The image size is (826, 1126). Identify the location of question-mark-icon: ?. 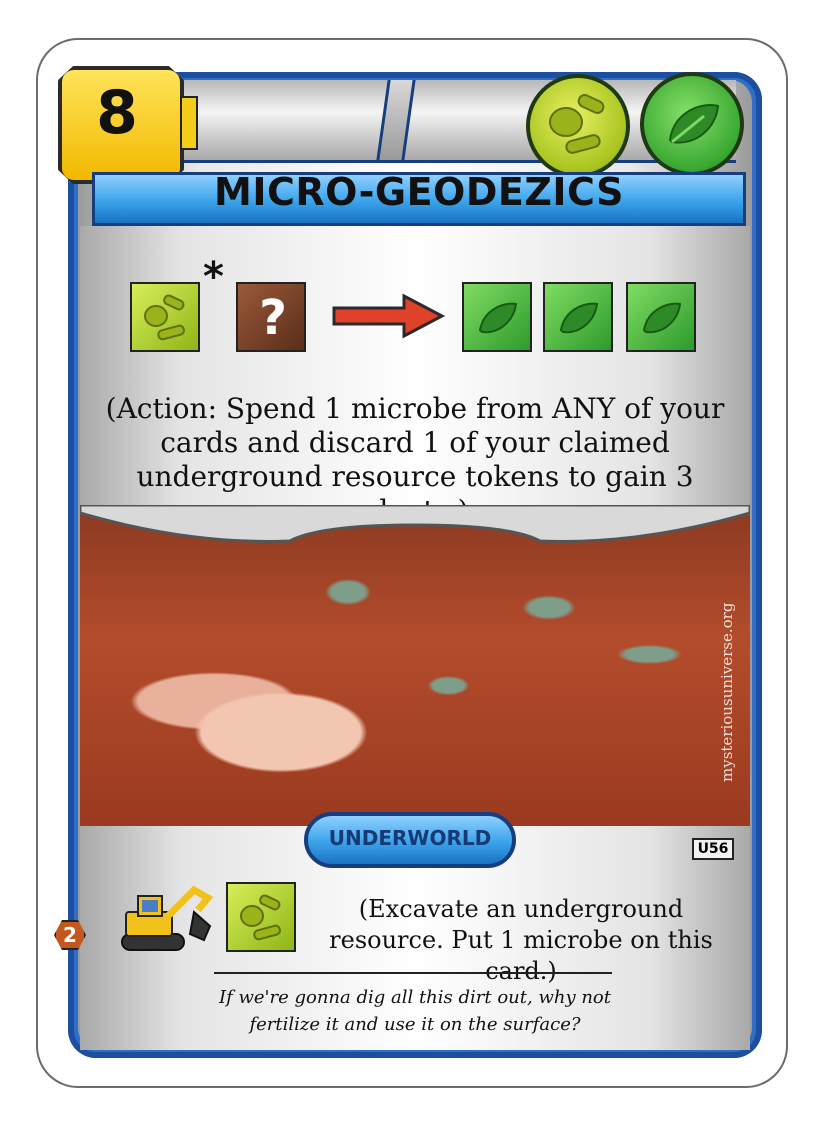
(273, 318).